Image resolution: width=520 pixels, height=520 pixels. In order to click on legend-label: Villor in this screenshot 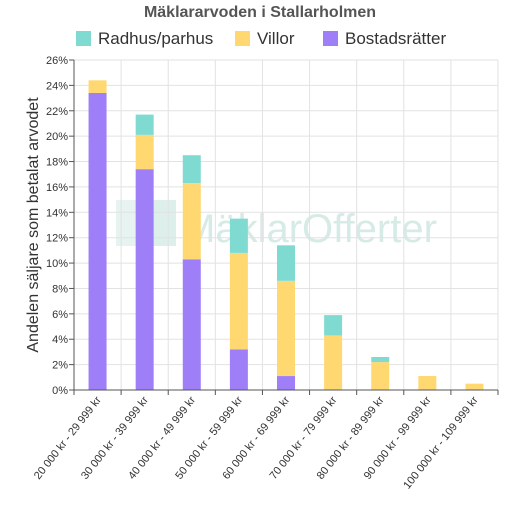, I will do `click(276, 38)`.